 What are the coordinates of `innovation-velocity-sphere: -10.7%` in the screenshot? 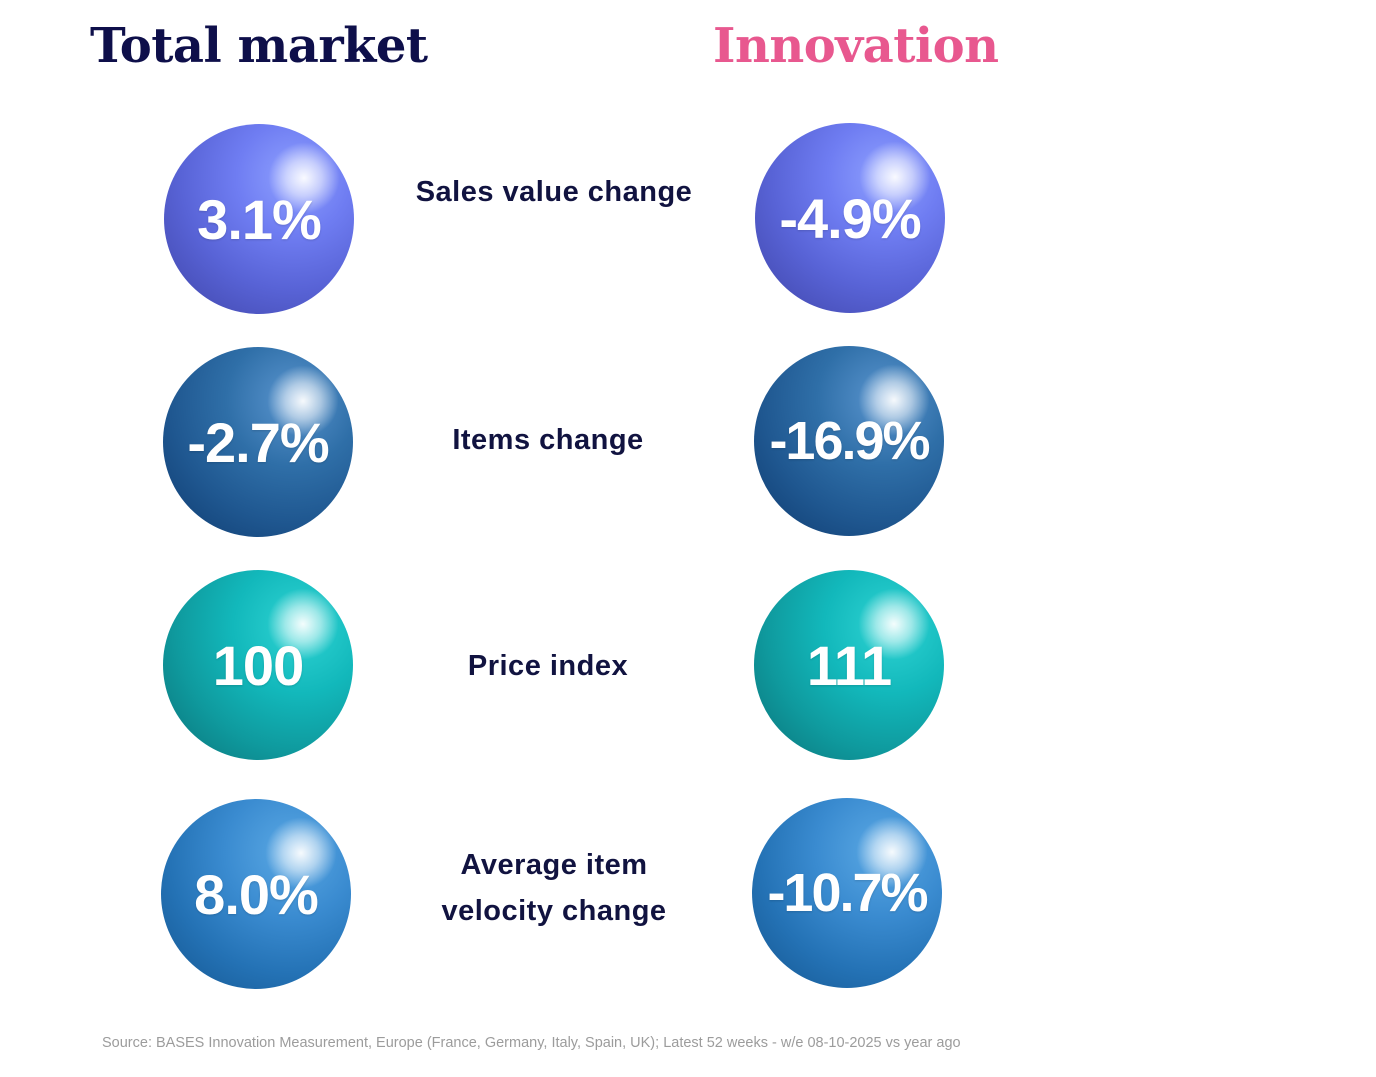 It's located at (847, 893).